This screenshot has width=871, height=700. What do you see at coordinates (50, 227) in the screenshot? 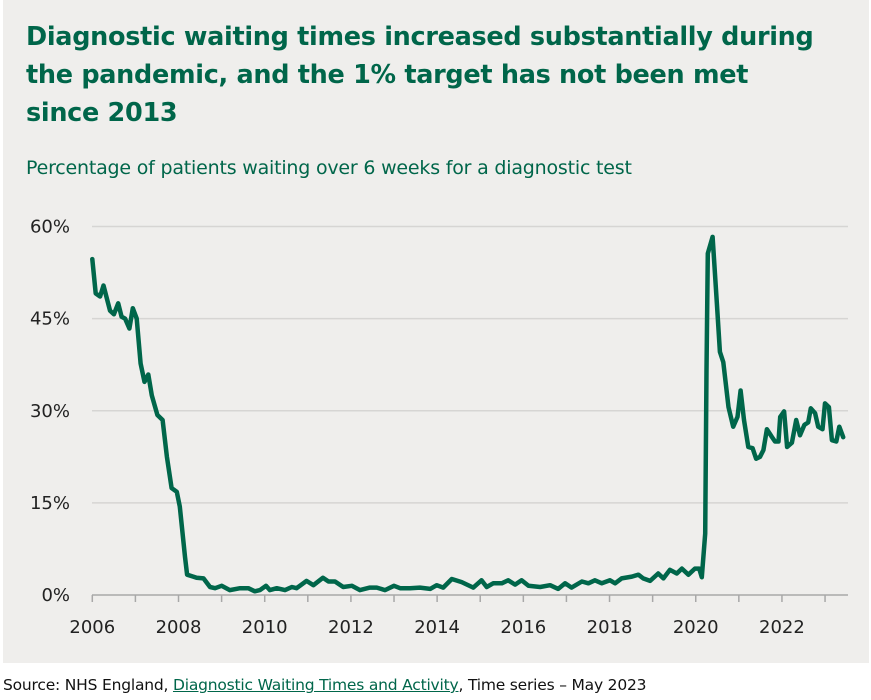
I see `y-tick-label: 60%` at bounding box center [50, 227].